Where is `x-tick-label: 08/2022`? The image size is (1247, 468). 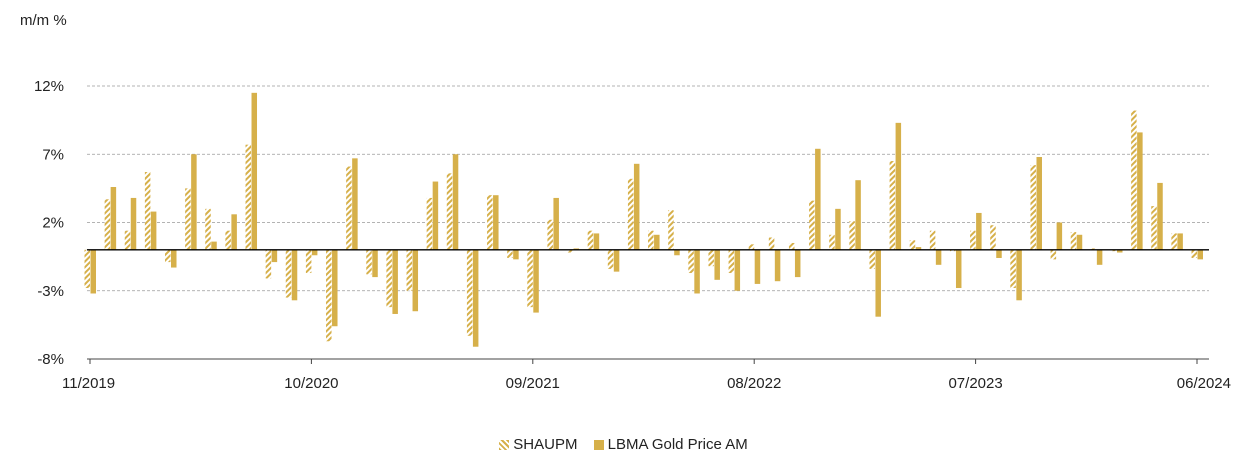 x-tick-label: 08/2022 is located at coordinates (754, 383).